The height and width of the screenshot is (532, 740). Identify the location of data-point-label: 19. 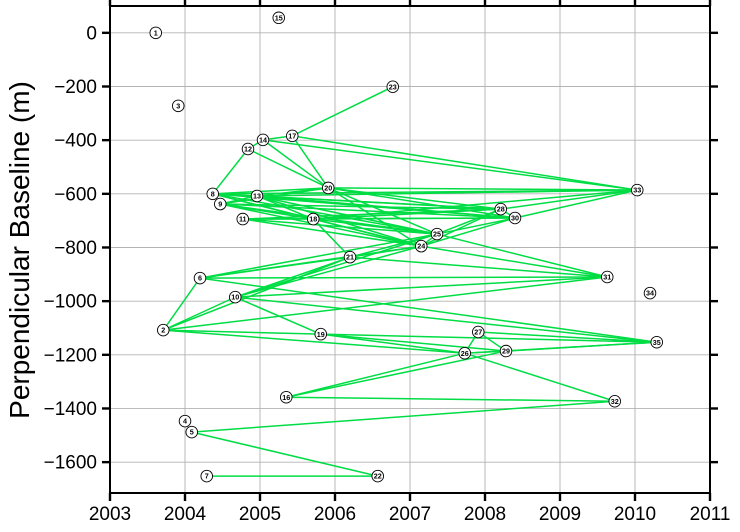
(321, 334).